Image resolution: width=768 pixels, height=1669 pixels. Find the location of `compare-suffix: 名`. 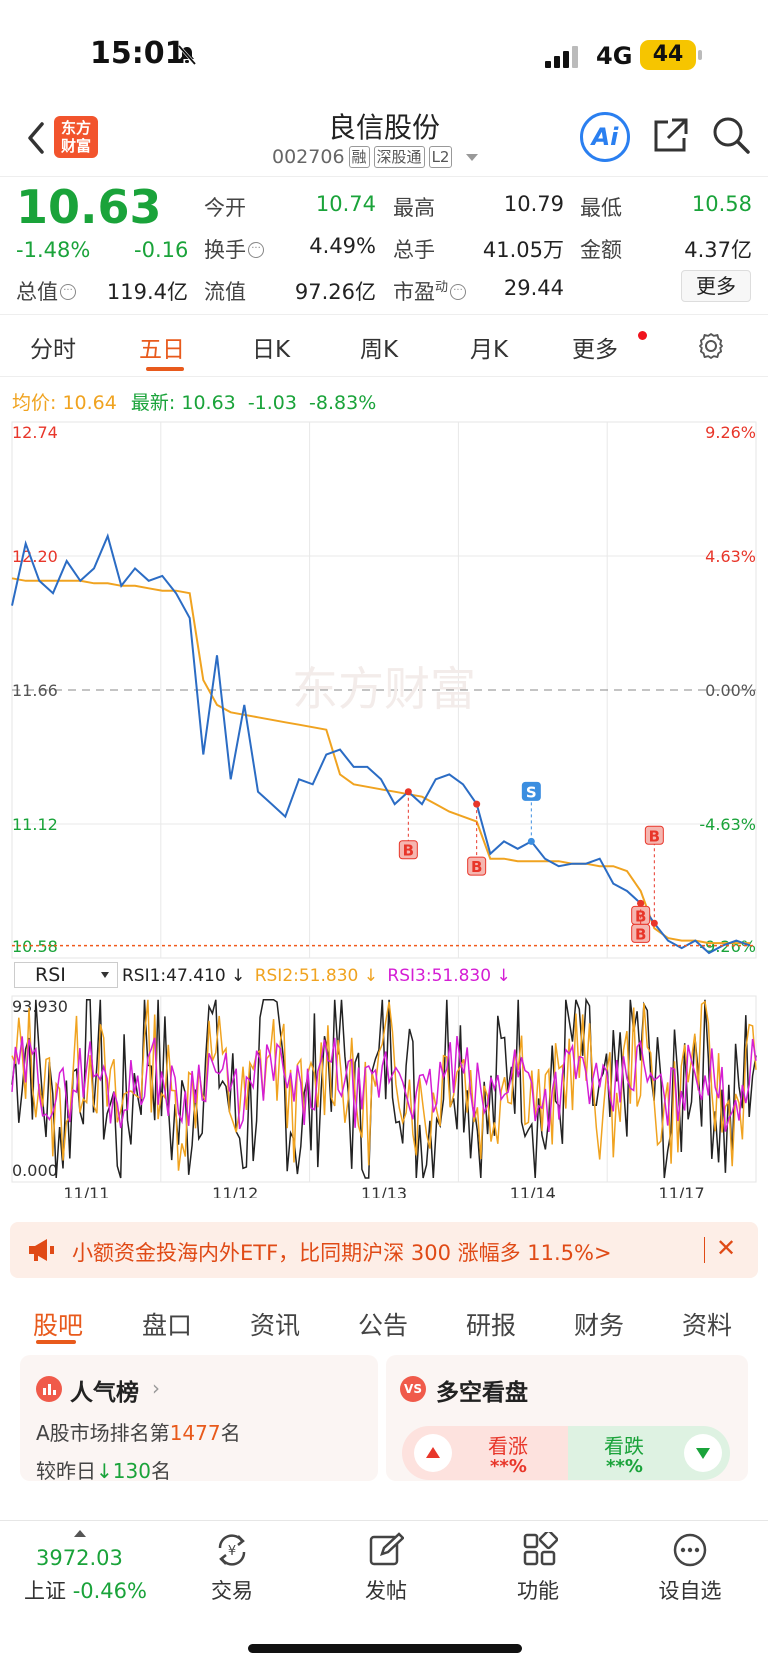

compare-suffix: 名 is located at coordinates (160, 1471).